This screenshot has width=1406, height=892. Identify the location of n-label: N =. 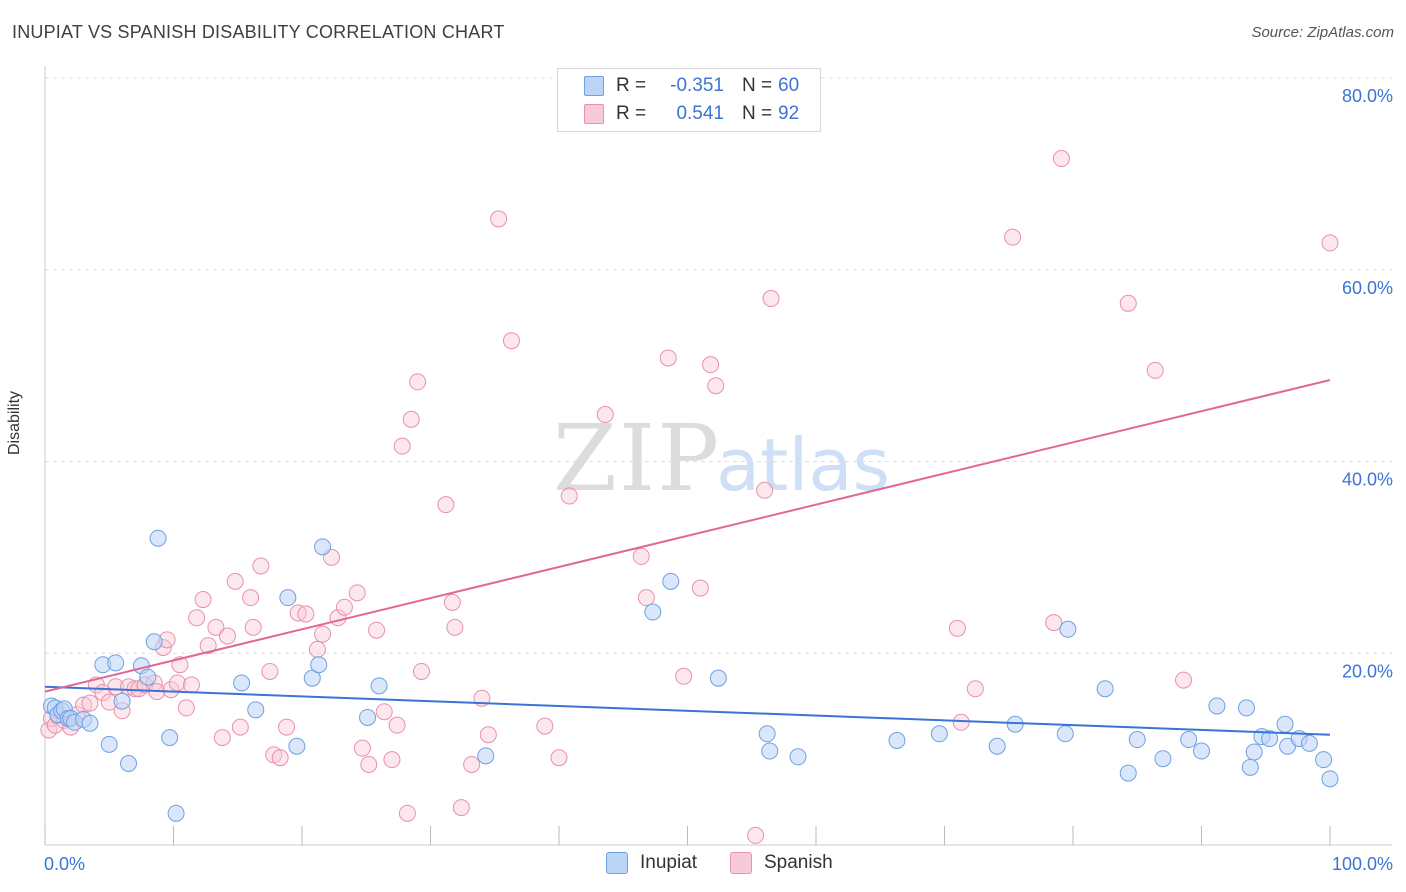
(757, 113).